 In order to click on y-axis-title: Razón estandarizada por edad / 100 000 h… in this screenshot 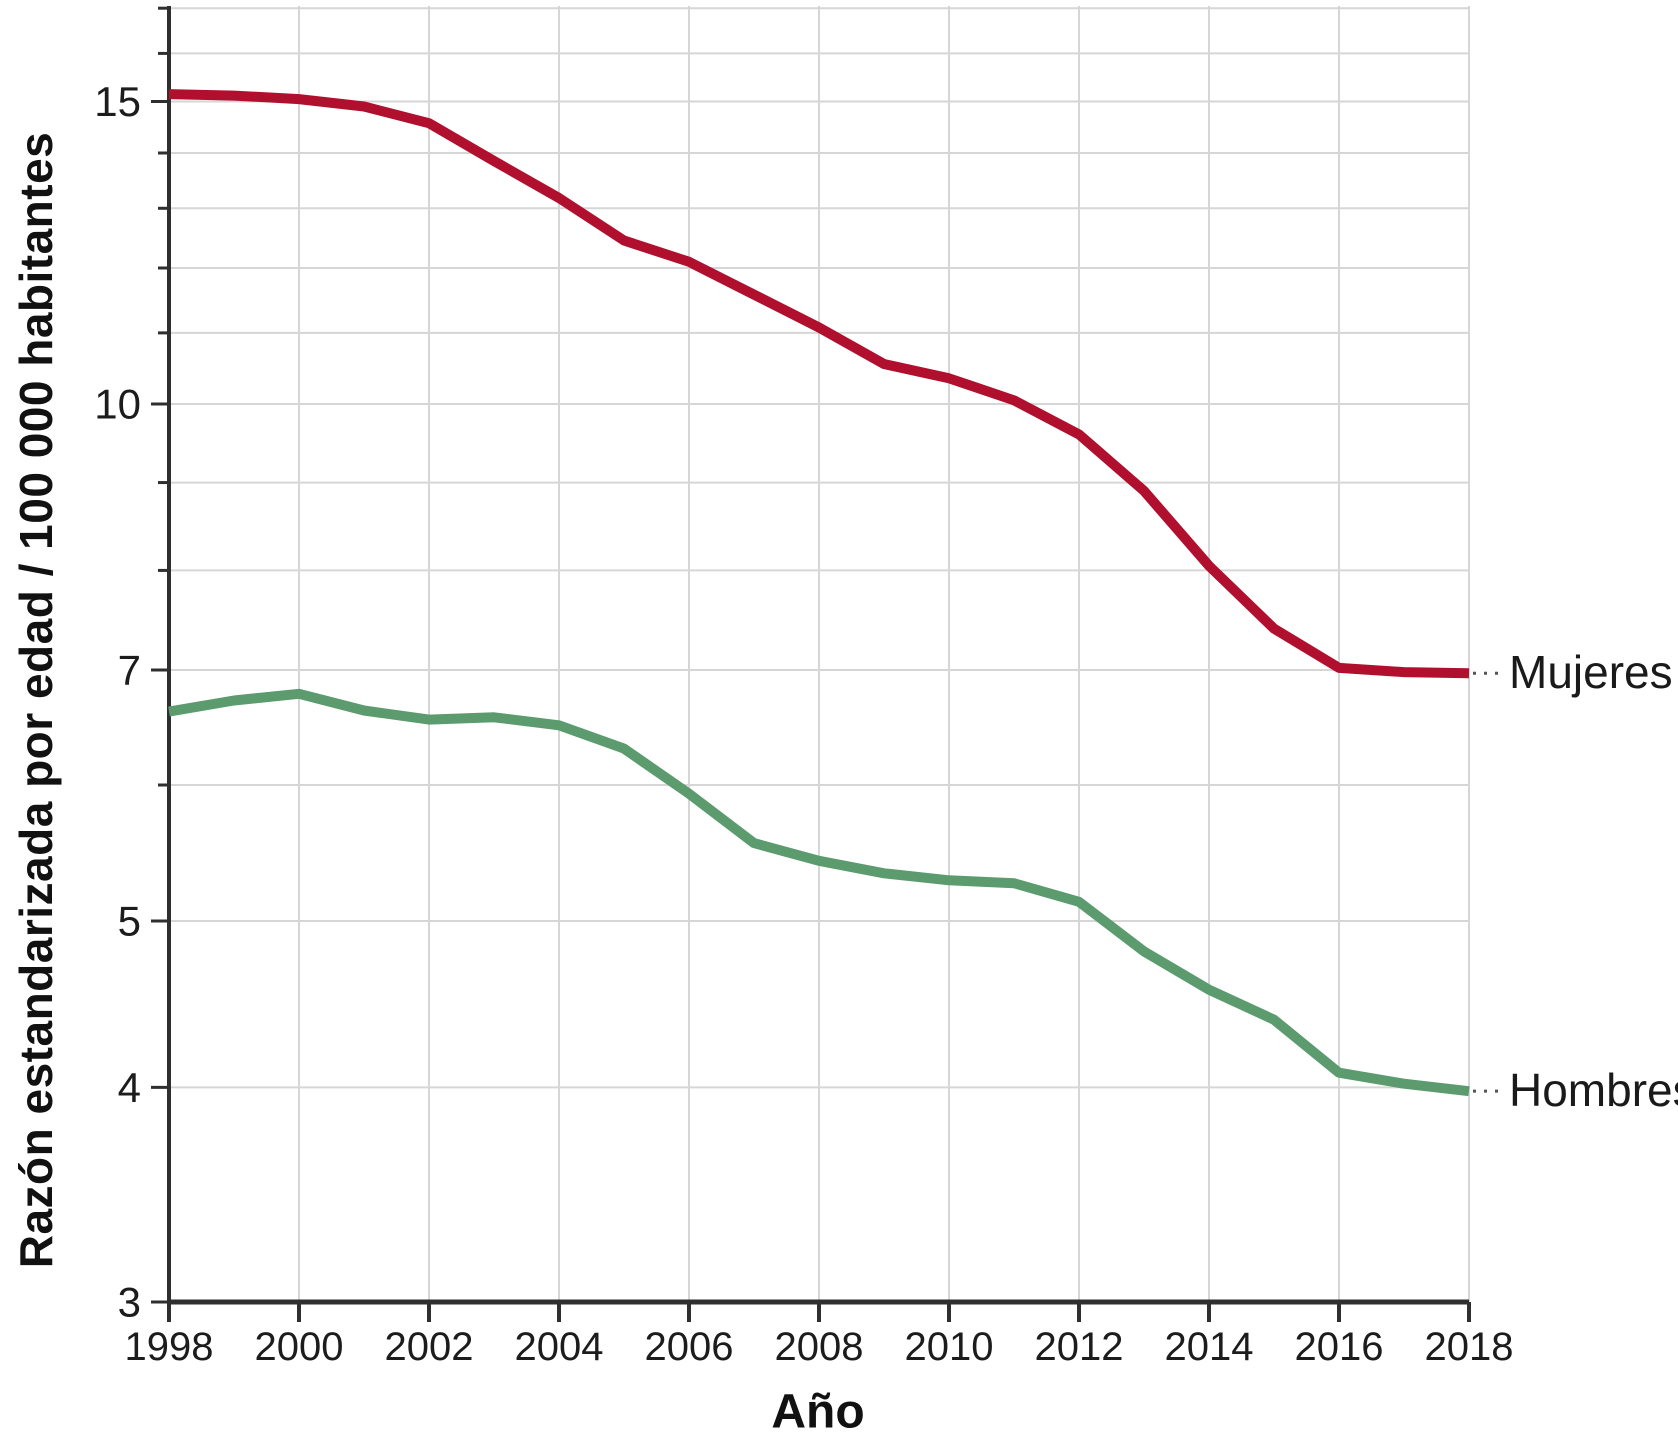, I will do `click(36, 700)`.